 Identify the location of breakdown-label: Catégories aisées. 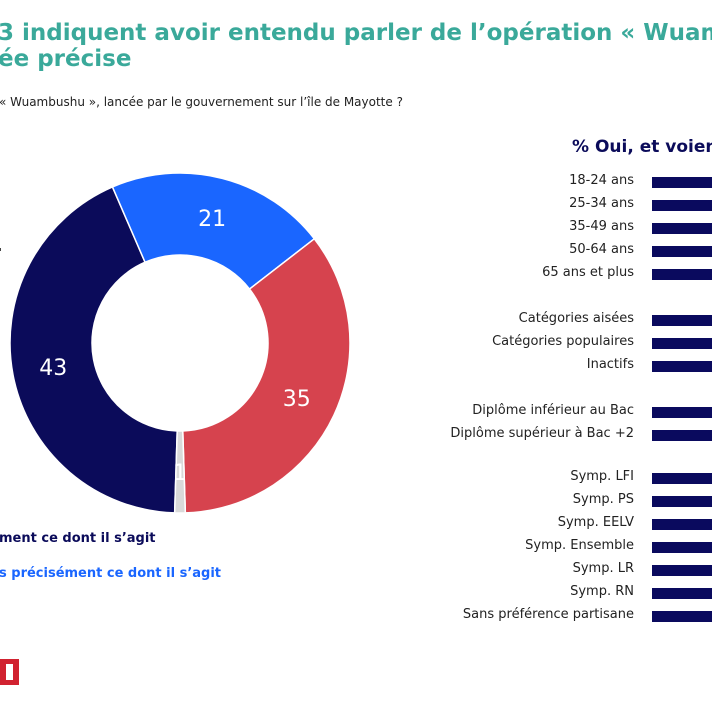
(576, 318).